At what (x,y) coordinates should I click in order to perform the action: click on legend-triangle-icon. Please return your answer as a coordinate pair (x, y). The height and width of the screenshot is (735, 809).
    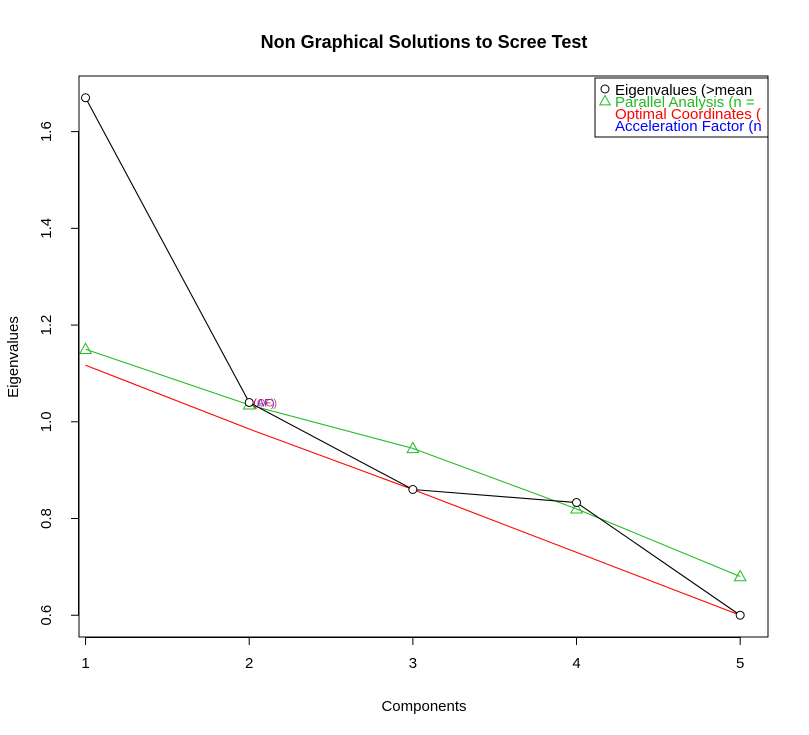
    Looking at the image, I should click on (605, 100).